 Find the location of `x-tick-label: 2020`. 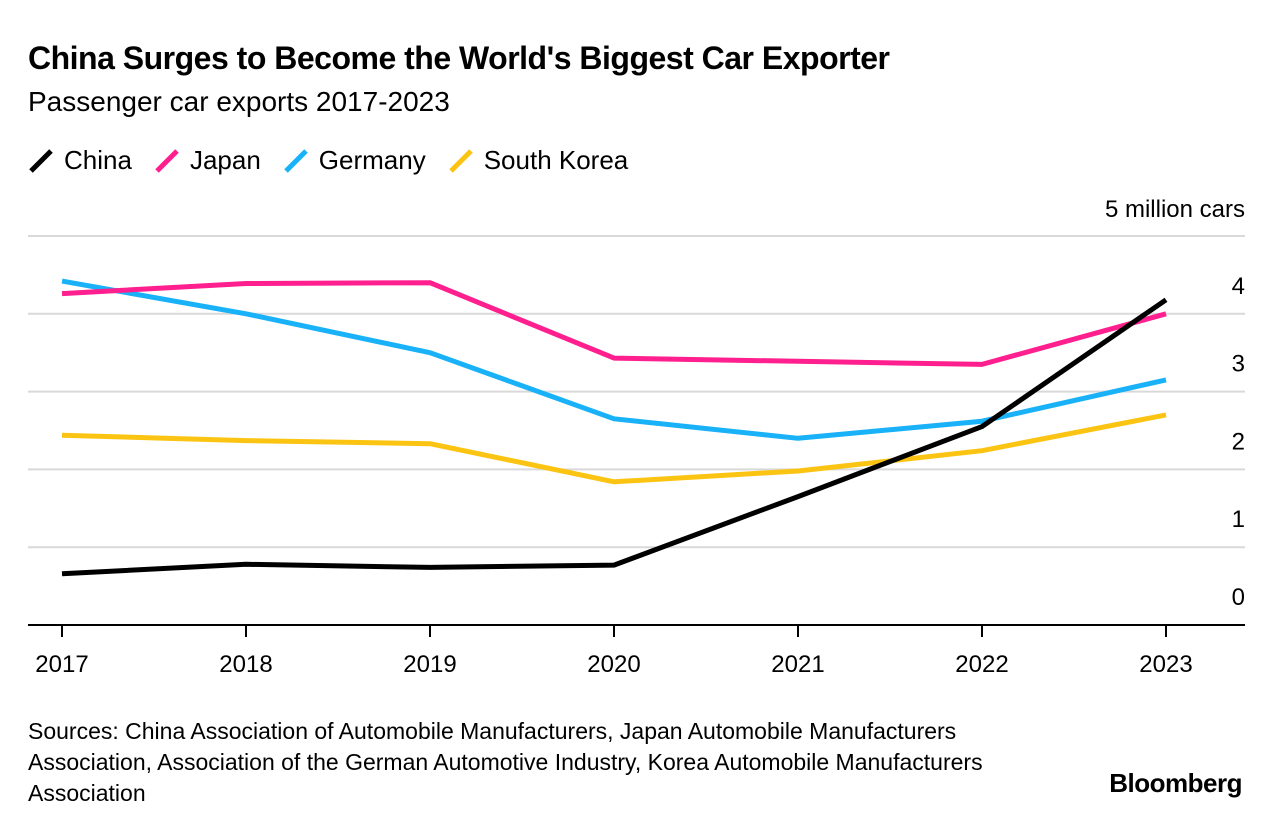

x-tick-label: 2020 is located at coordinates (613, 664).